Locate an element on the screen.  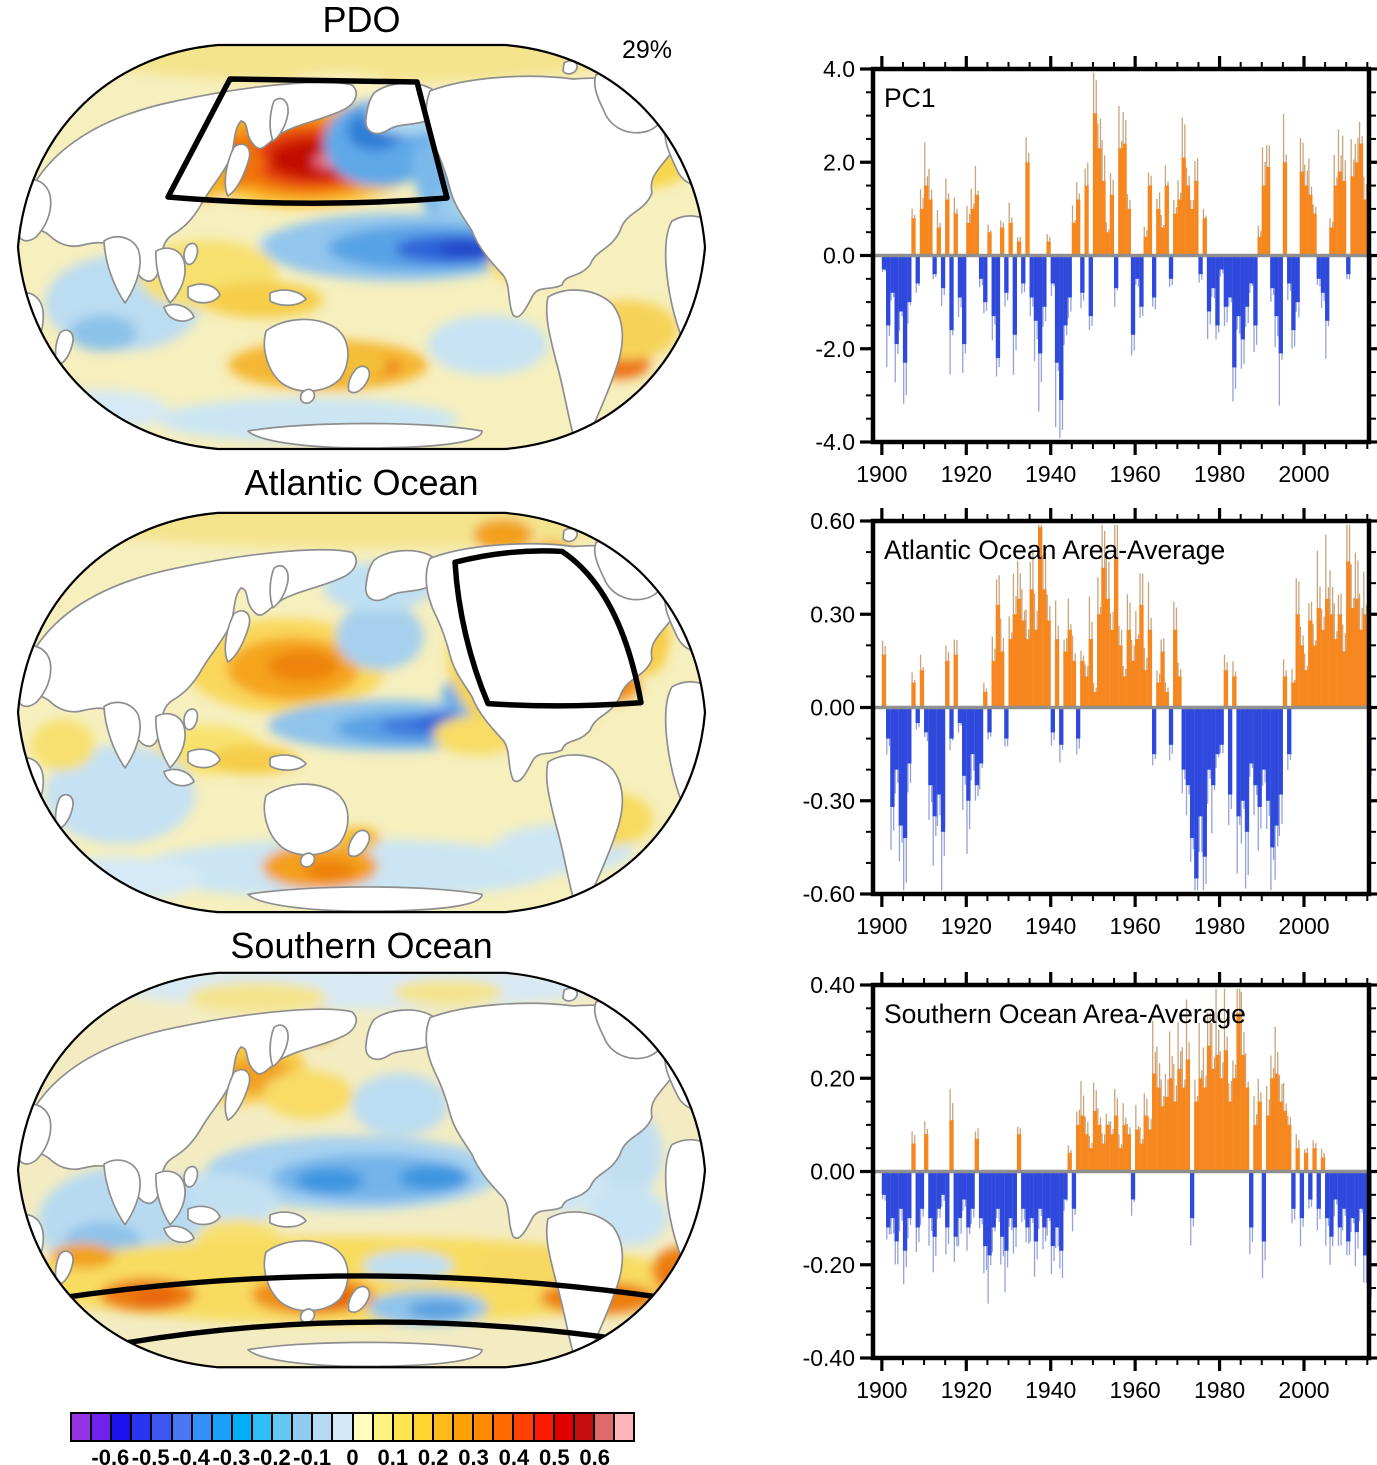
colorbar-tick-label: -0.2 is located at coordinates (271, 1455).